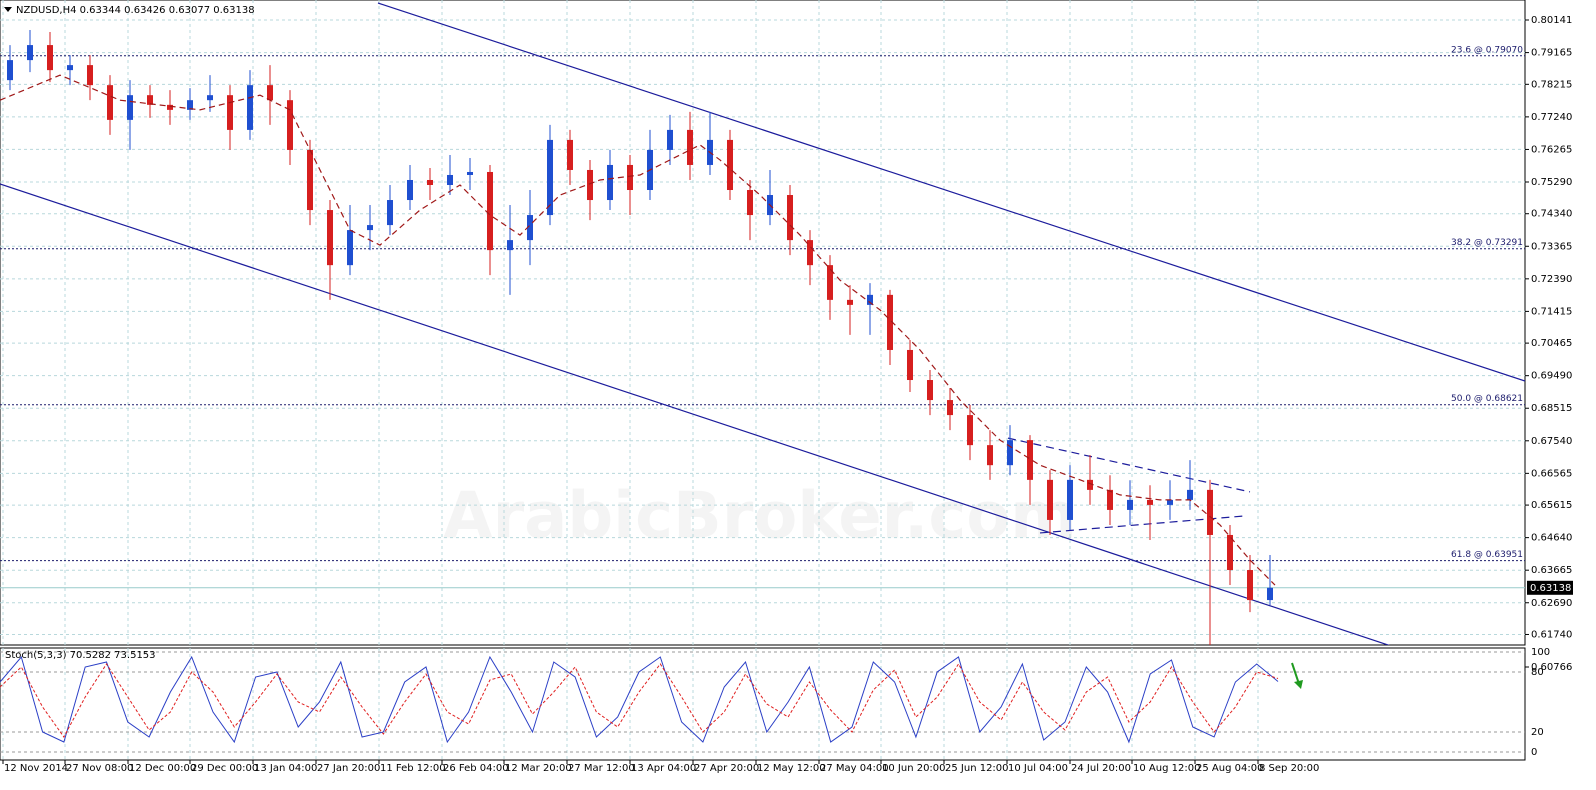 Image resolution: width=1596 pixels, height=790 pixels. Describe the element at coordinates (1551, 182) in the screenshot. I see `y-tick-label: 0.75290` at that location.